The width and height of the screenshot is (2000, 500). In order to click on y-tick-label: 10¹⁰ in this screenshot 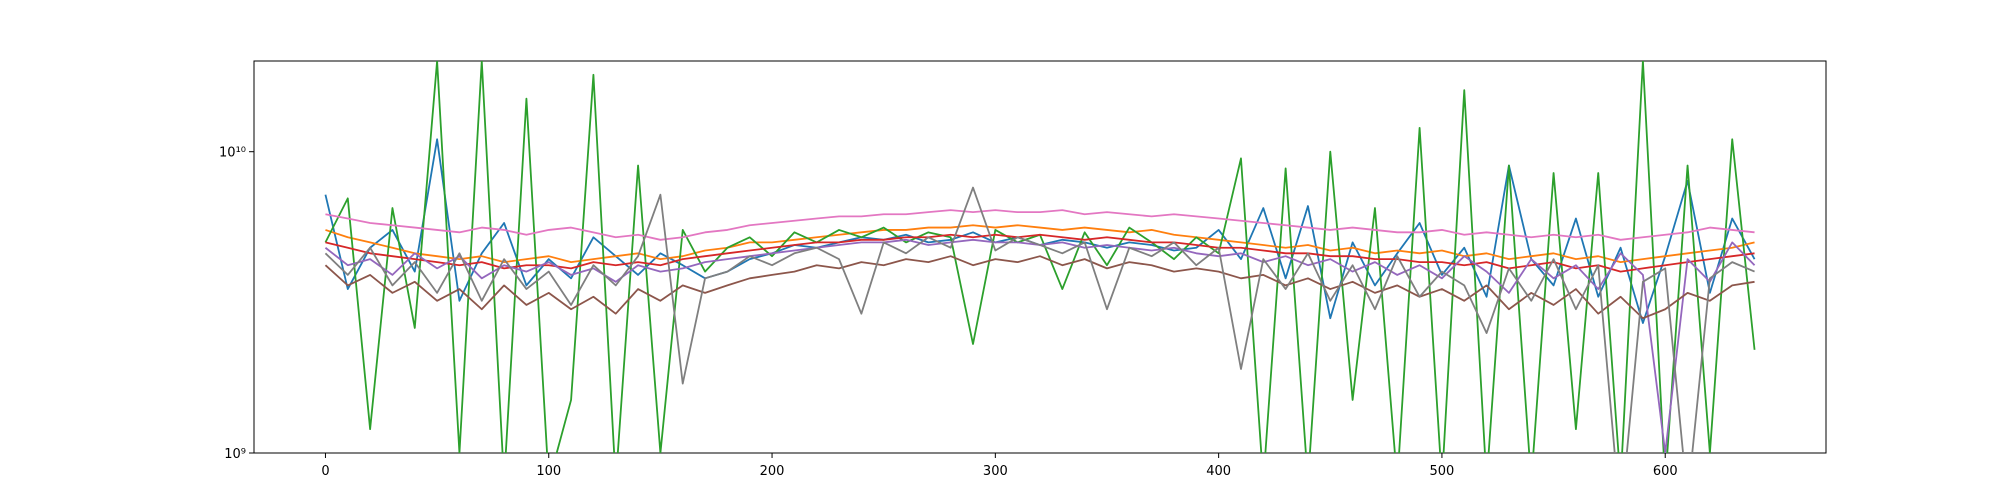, I will do `click(232, 153)`.